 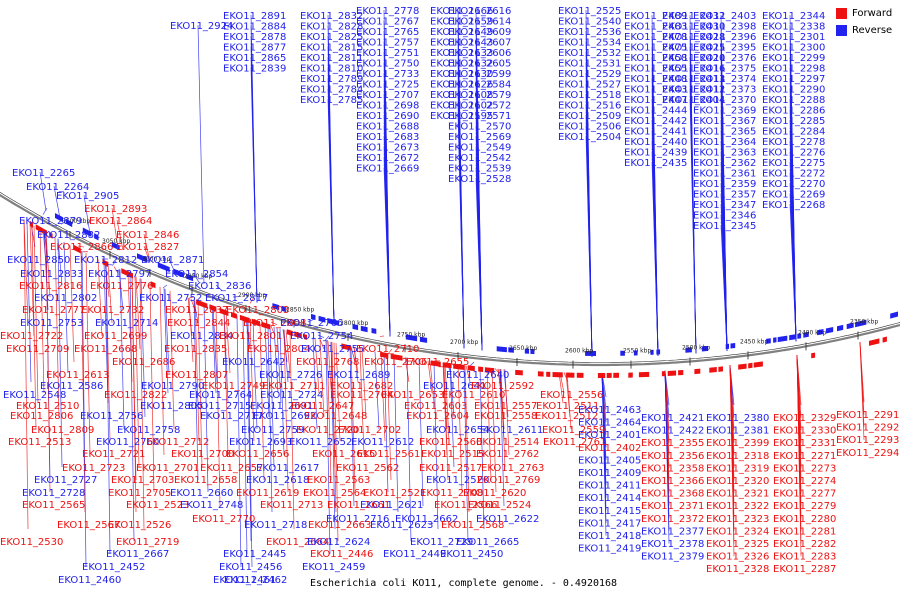 I want to click on gene-label: EKO11_2710, so click(x=387, y=349).